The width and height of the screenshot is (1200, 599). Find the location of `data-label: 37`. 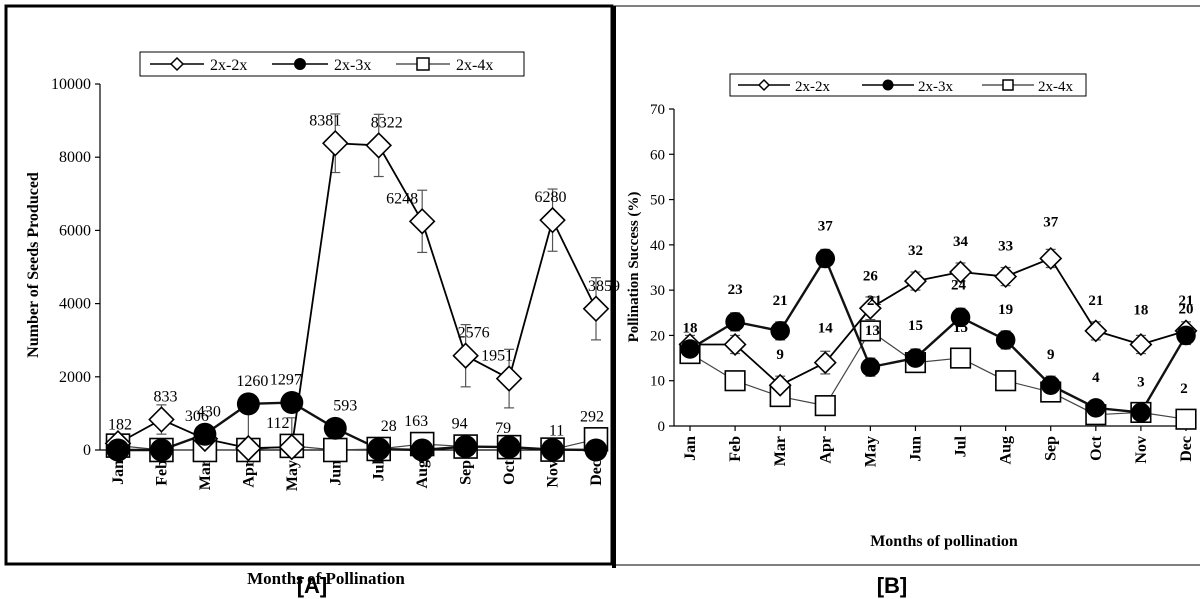

data-label: 37 is located at coordinates (826, 226).